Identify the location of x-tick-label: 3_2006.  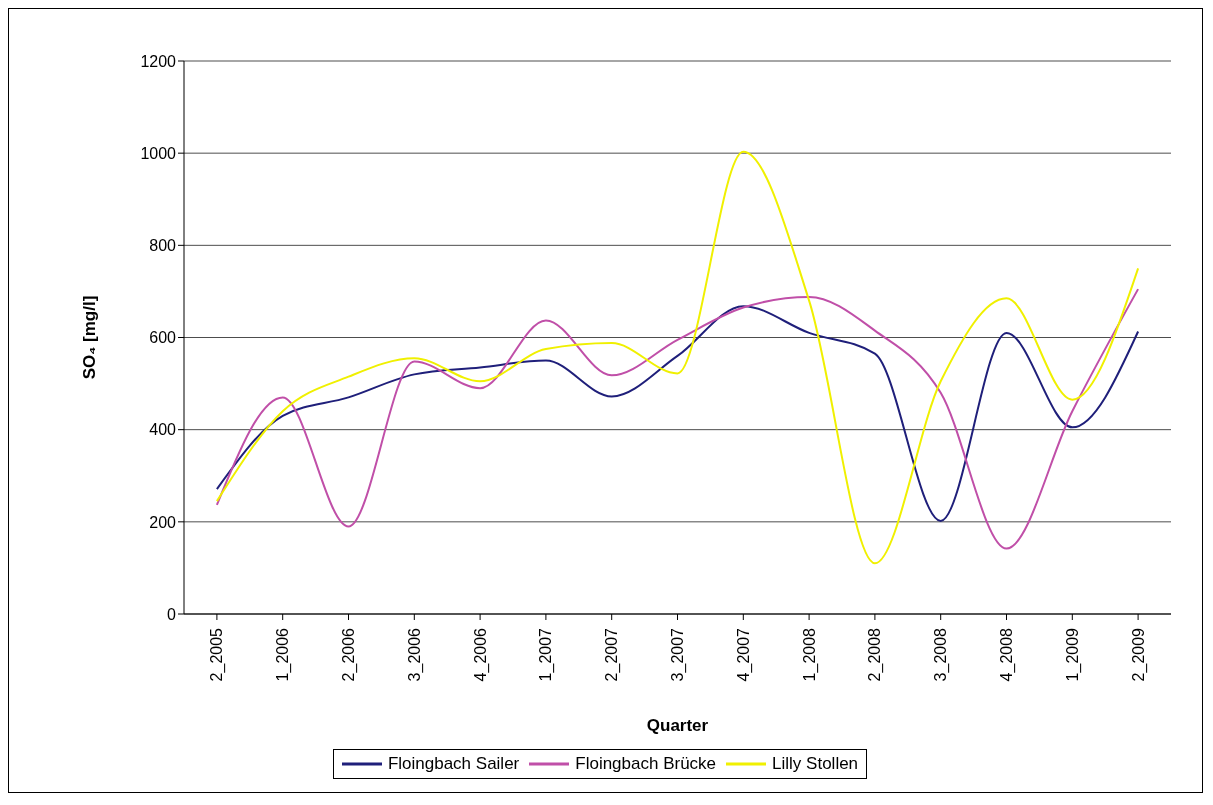
(414, 654).